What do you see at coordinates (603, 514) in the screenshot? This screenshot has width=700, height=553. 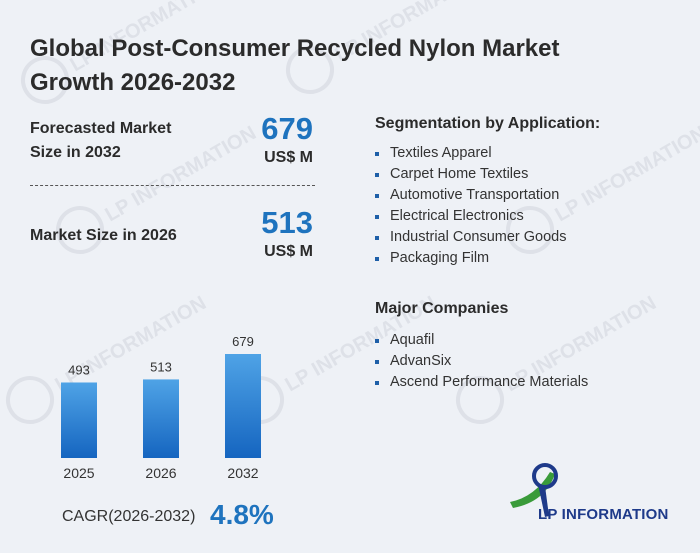 I see `logo-text: LP INFORMATION` at bounding box center [603, 514].